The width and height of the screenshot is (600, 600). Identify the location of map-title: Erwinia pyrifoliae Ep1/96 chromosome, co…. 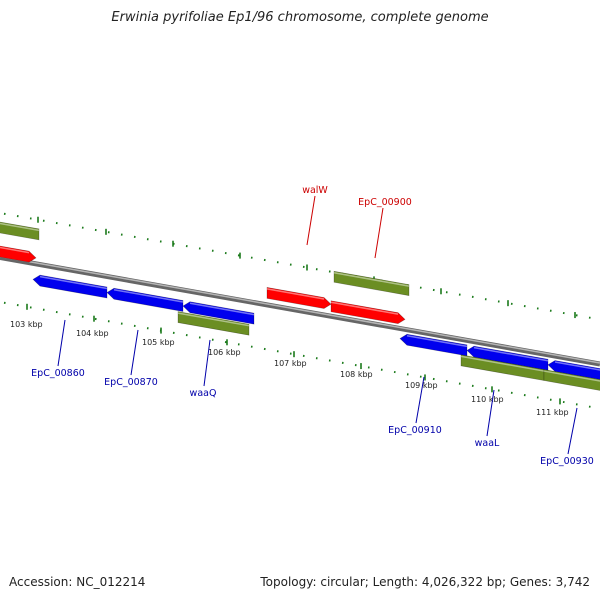
(300, 17).